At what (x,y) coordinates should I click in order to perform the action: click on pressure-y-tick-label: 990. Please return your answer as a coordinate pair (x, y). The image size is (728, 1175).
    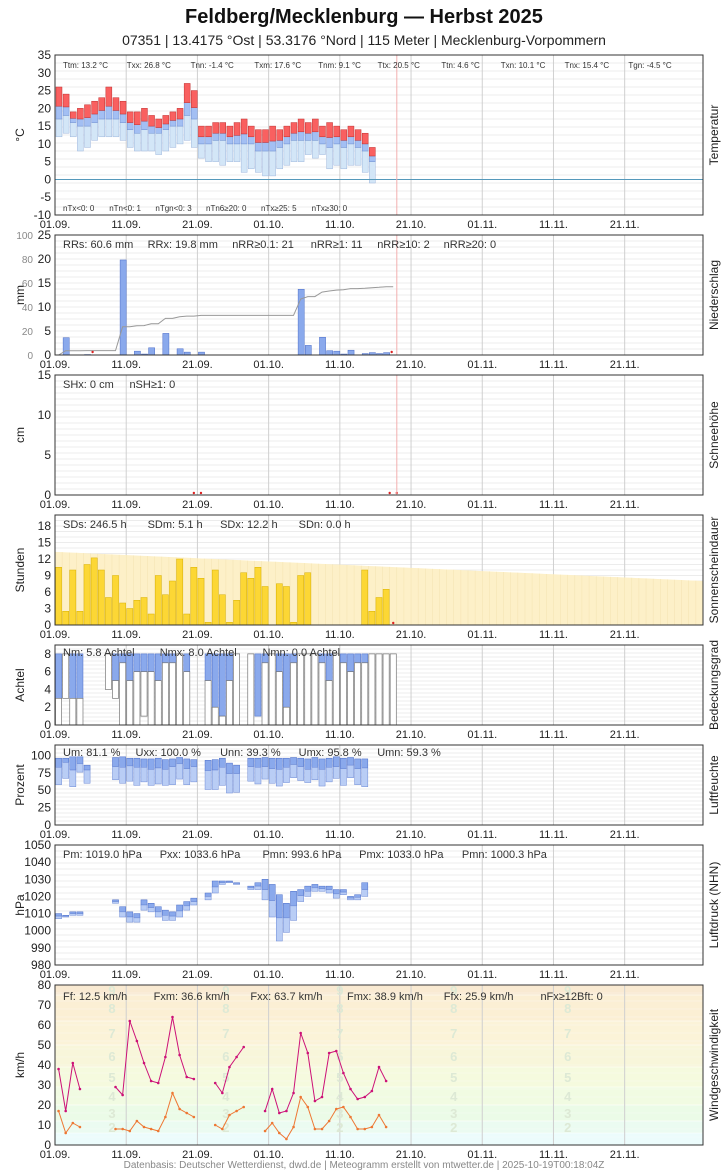
    Looking at the image, I should click on (41, 948).